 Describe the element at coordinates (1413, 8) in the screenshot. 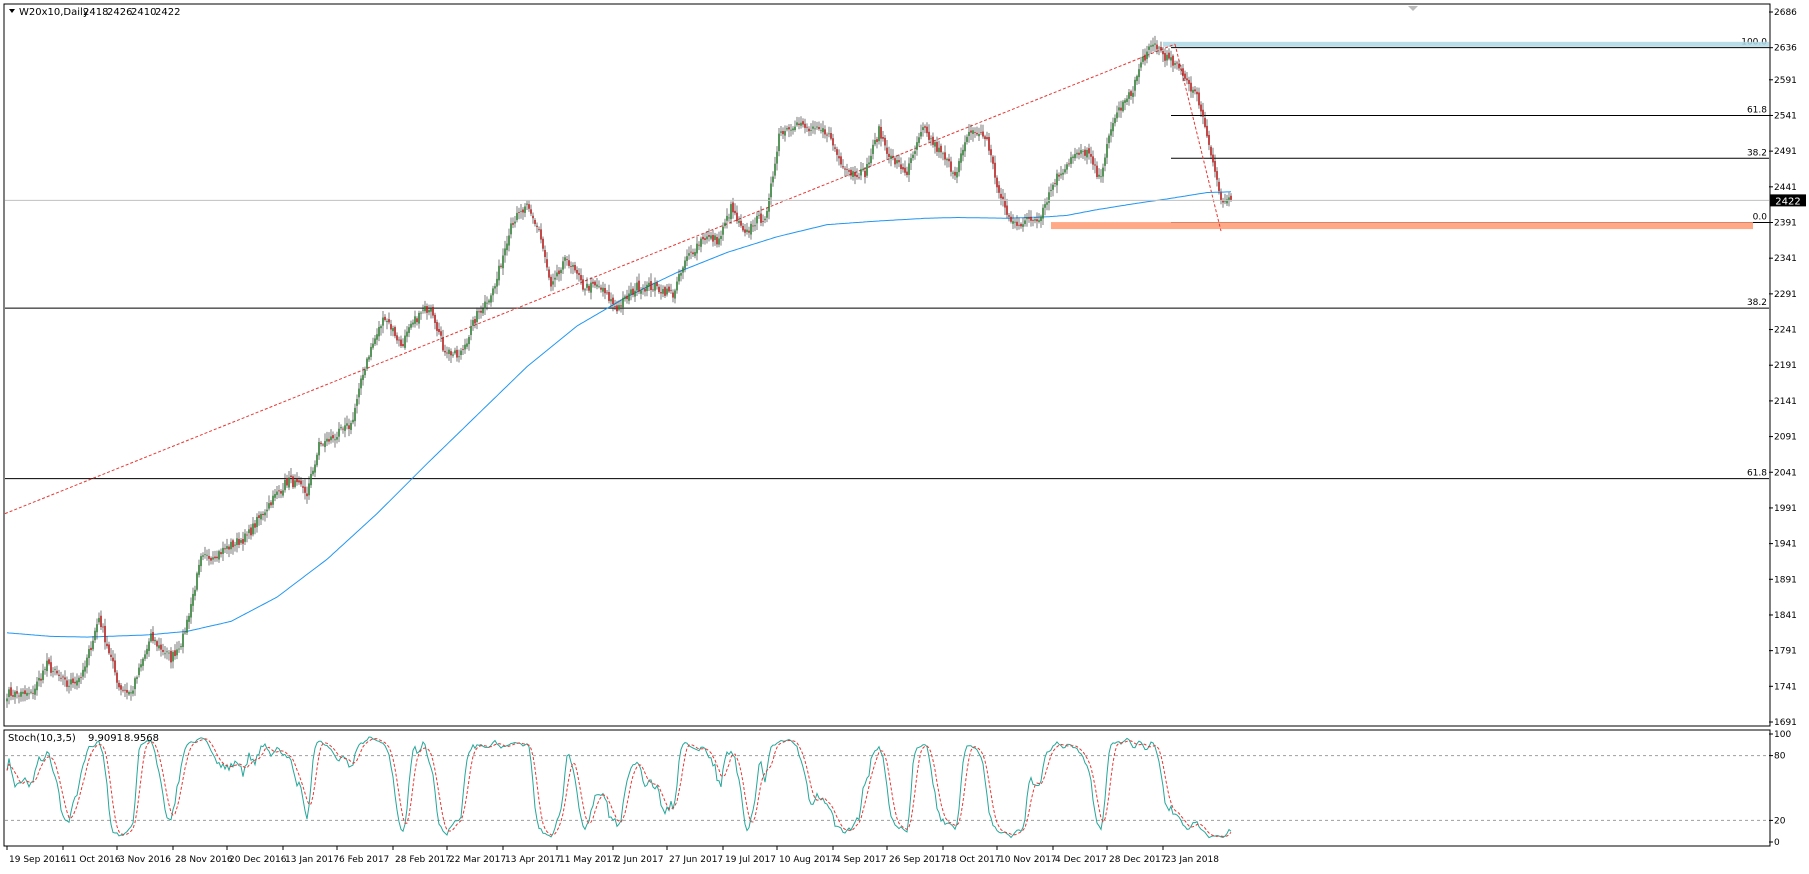

I see `shift-marker-icon` at that location.